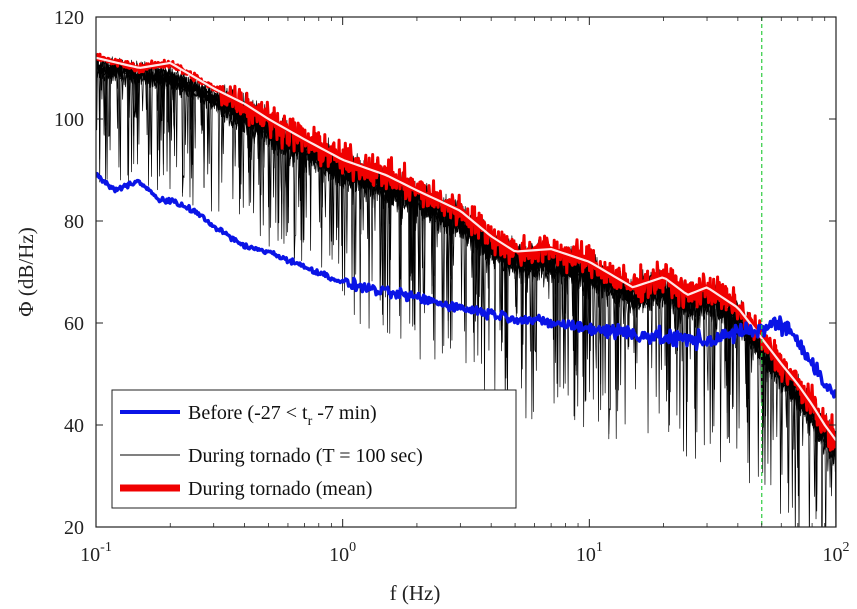 The image size is (857, 609). What do you see at coordinates (74, 528) in the screenshot?
I see `y-tick-label: 20` at bounding box center [74, 528].